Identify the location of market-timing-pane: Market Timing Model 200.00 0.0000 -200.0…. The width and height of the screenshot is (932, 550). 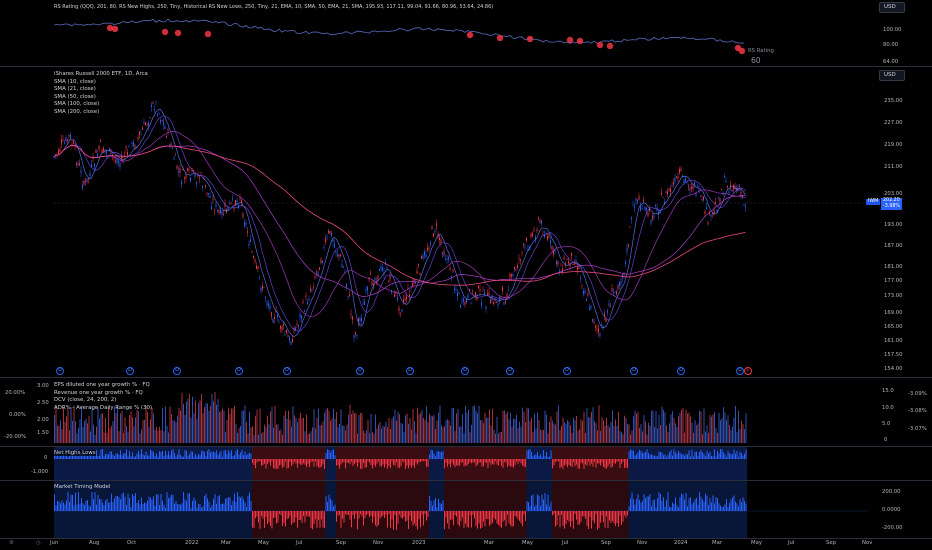
(466, 509).